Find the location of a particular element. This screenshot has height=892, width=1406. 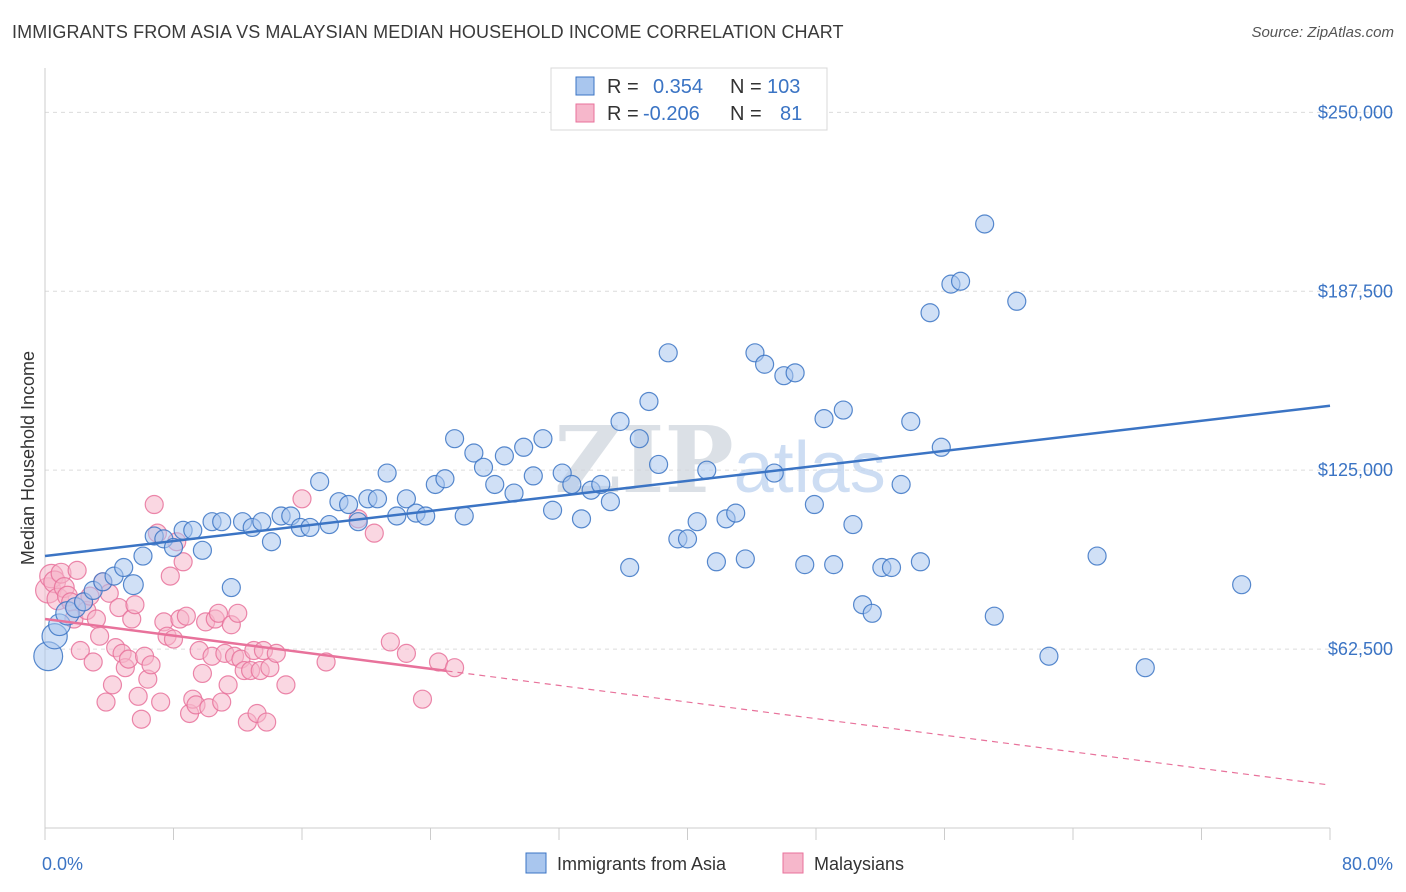

legend-r-value: -0.206 is located at coordinates (671, 114).